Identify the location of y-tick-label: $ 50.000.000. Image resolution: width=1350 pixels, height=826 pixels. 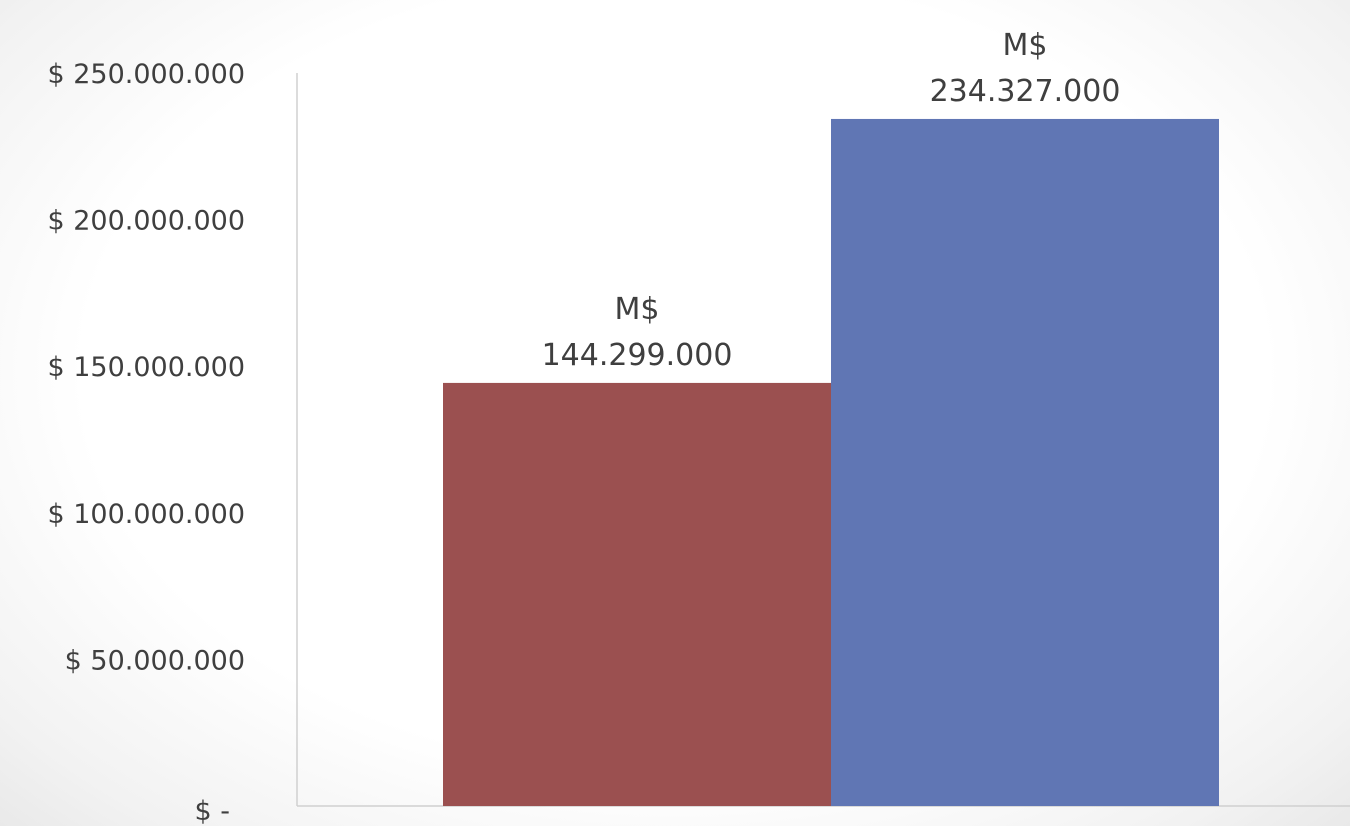
(155, 660).